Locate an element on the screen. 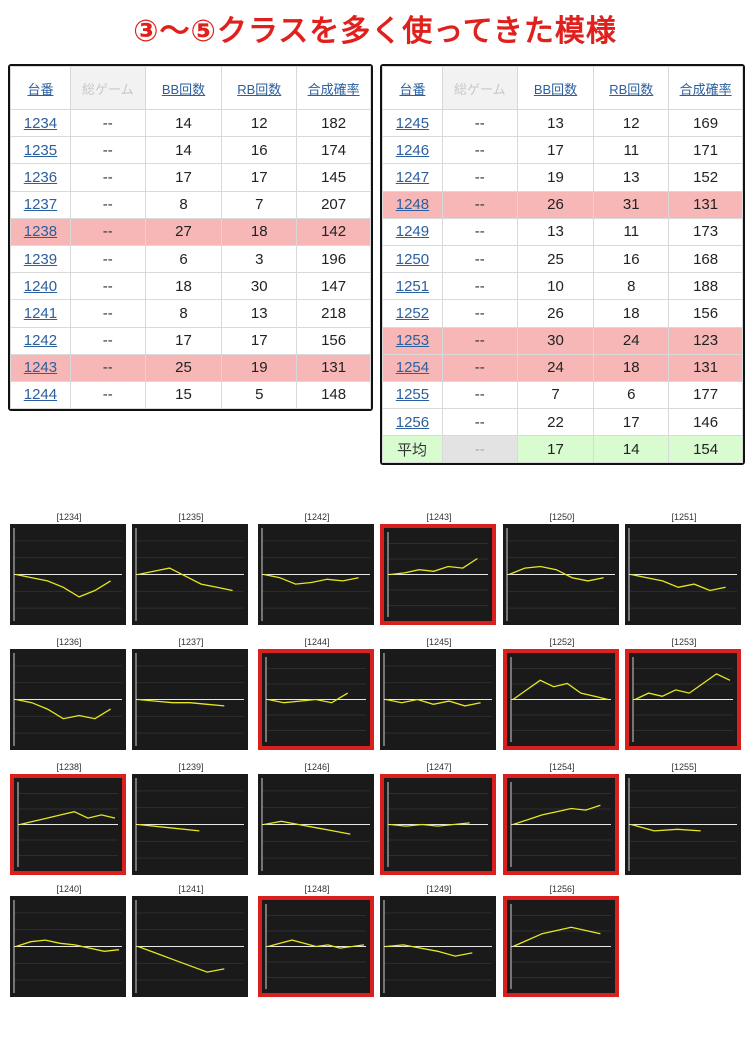  slump-graph-panel: [1244] is located at coordinates (317, 702).